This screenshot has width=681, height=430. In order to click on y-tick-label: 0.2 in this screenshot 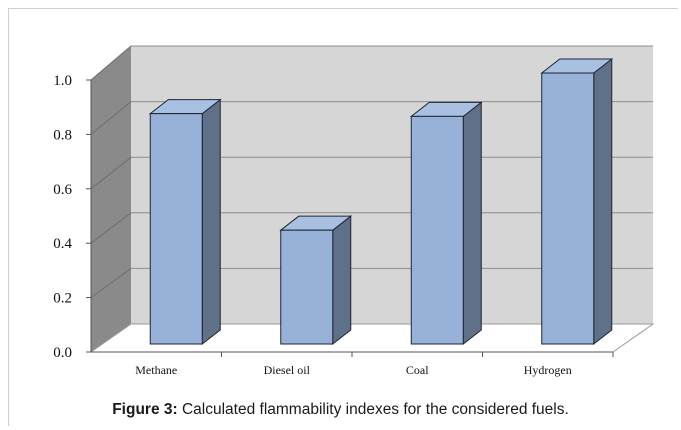, I will do `click(62, 299)`.